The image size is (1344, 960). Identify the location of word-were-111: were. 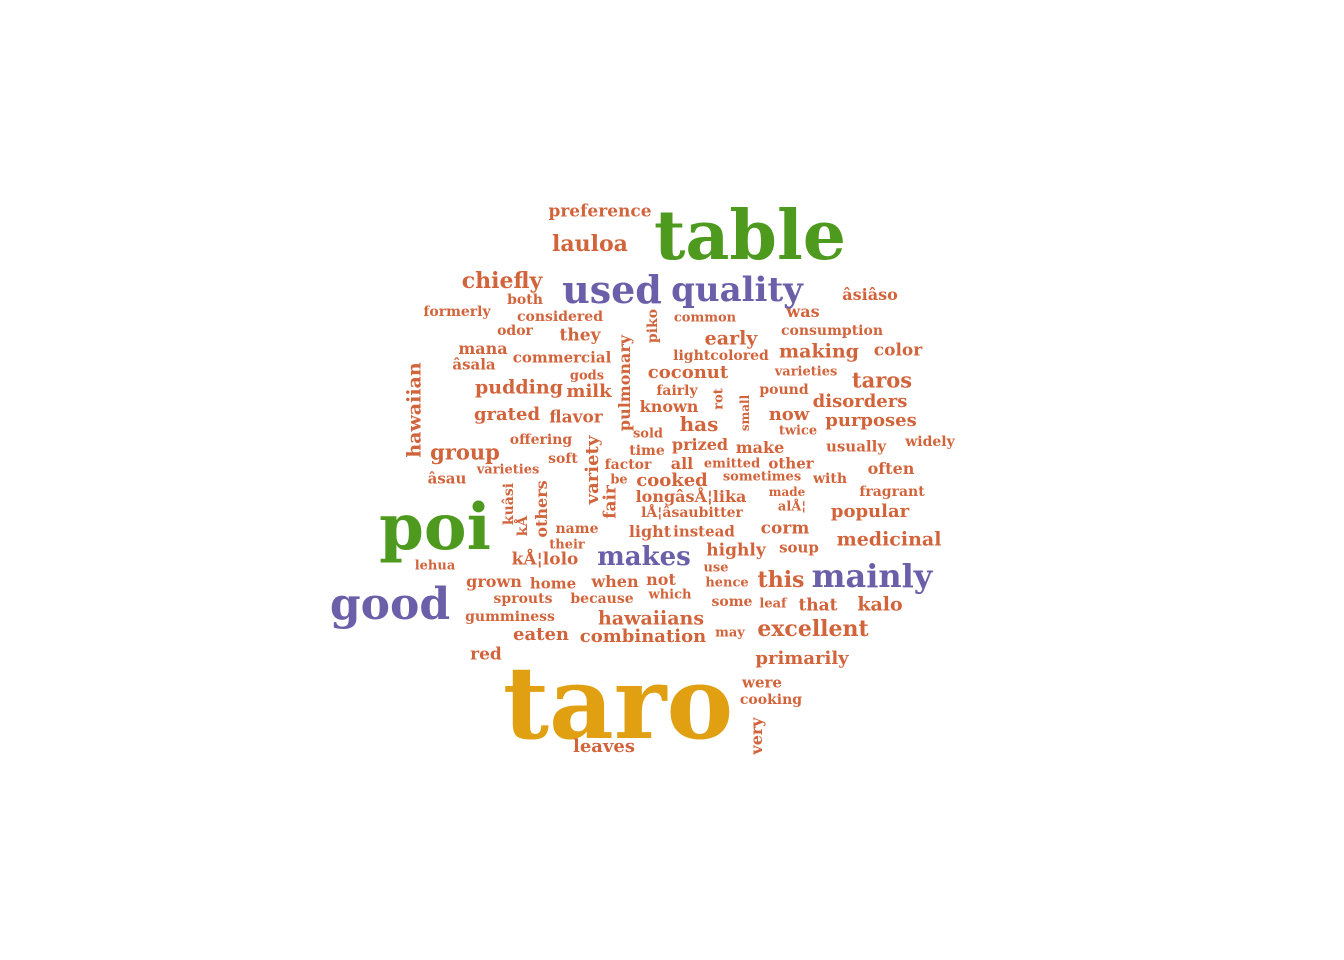
(762, 682).